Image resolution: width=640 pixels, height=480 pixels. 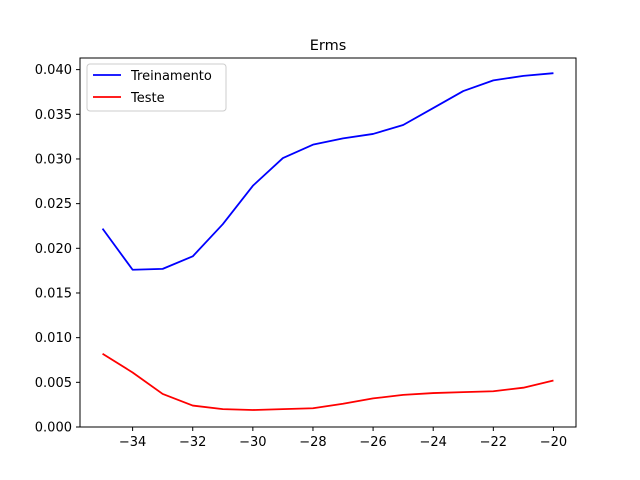 I want to click on y-tick-label: 0.000, so click(x=53, y=428).